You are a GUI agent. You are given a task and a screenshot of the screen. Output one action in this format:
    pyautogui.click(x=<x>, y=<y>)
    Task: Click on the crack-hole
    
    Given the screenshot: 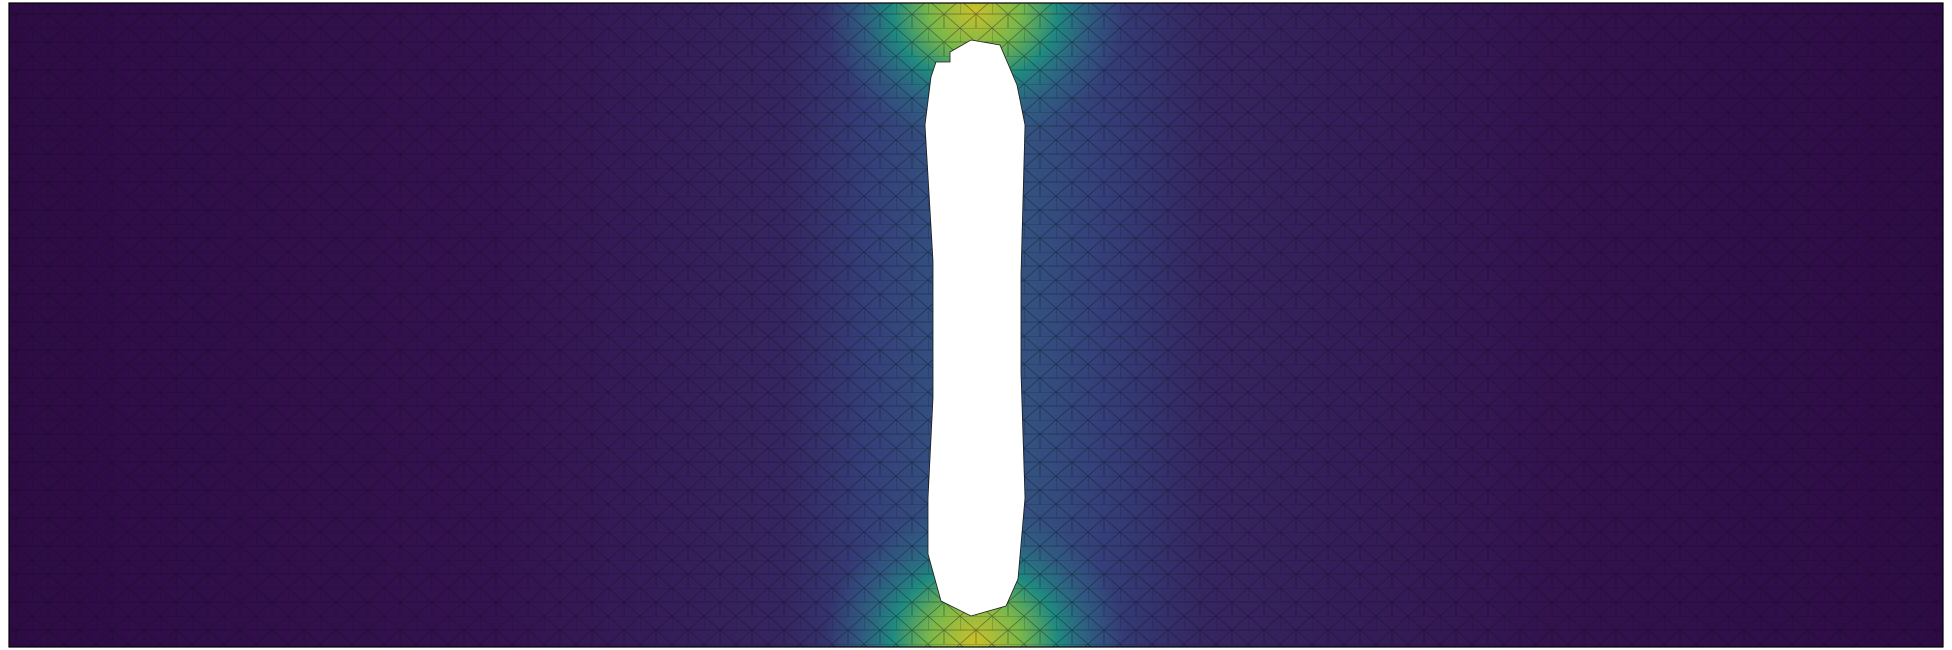 What is the action you would take?
    pyautogui.click(x=975, y=328)
    